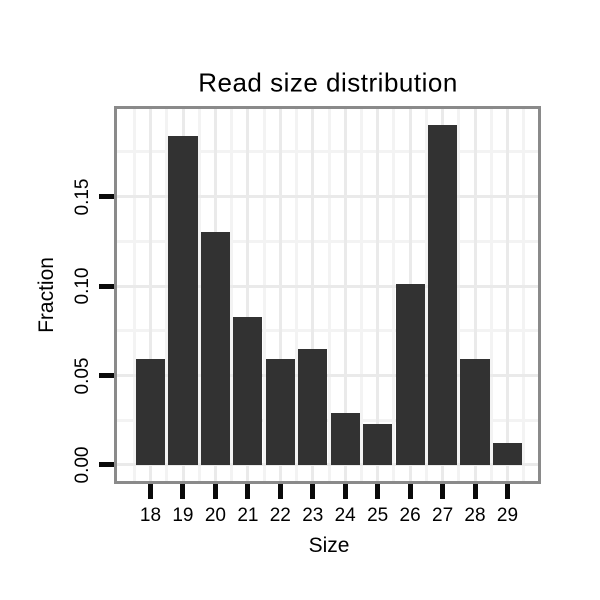 Image resolution: width=600 pixels, height=600 pixels. What do you see at coordinates (280, 515) in the screenshot?
I see `x-tick-label-22: 22` at bounding box center [280, 515].